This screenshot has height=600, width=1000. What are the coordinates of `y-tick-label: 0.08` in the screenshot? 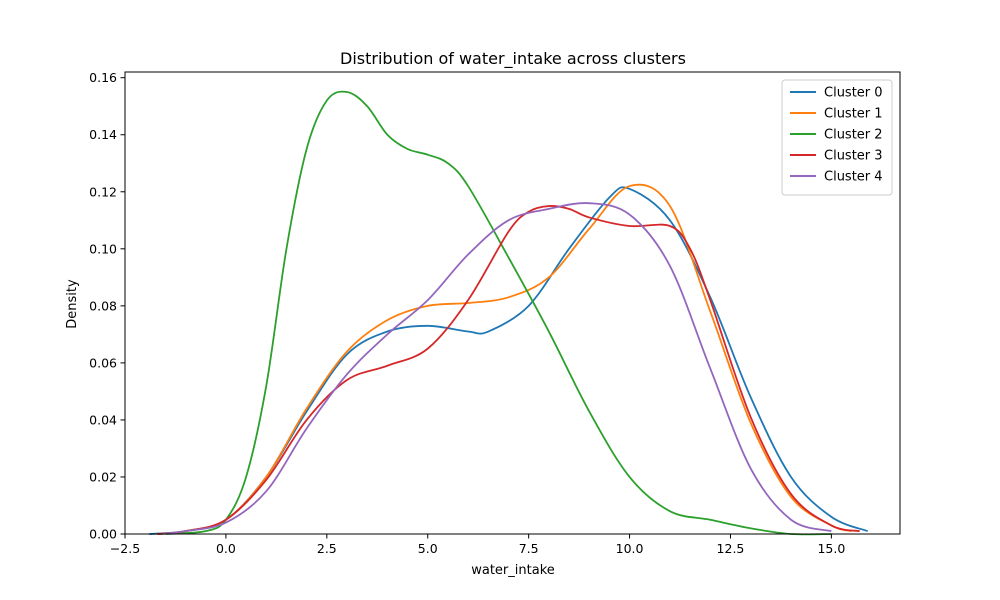 It's located at (103, 305).